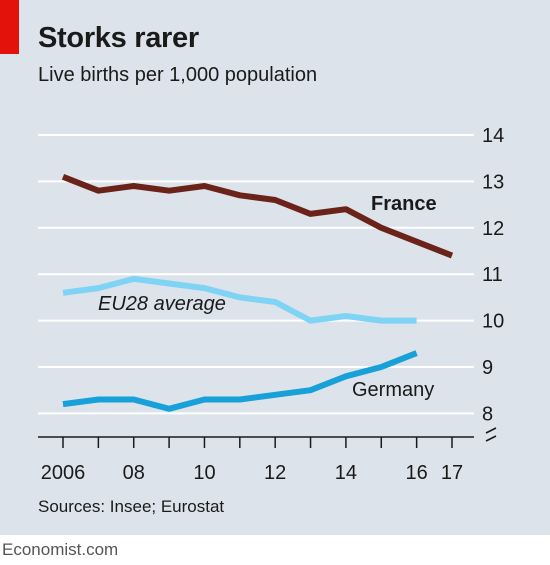  Describe the element at coordinates (178, 75) in the screenshot. I see `chart-subtitle: Live births per 1,000 population` at that location.